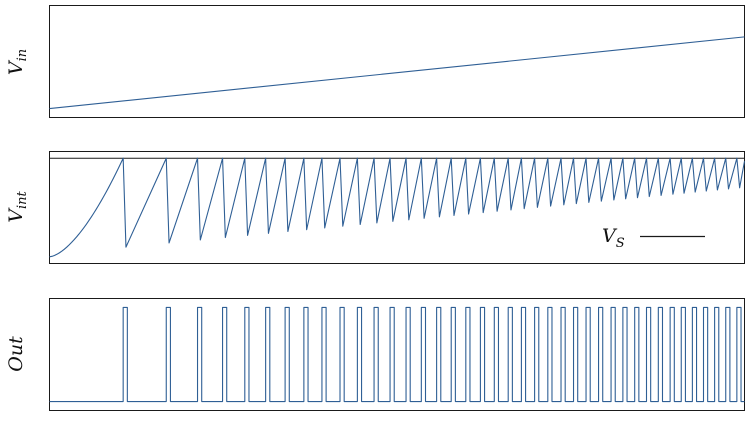  I want to click on panel-out-ylabel: Out, so click(16, 354).